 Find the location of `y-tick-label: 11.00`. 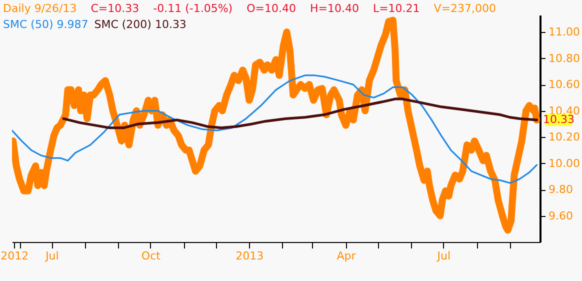

y-tick-label: 11.00 is located at coordinates (564, 32).